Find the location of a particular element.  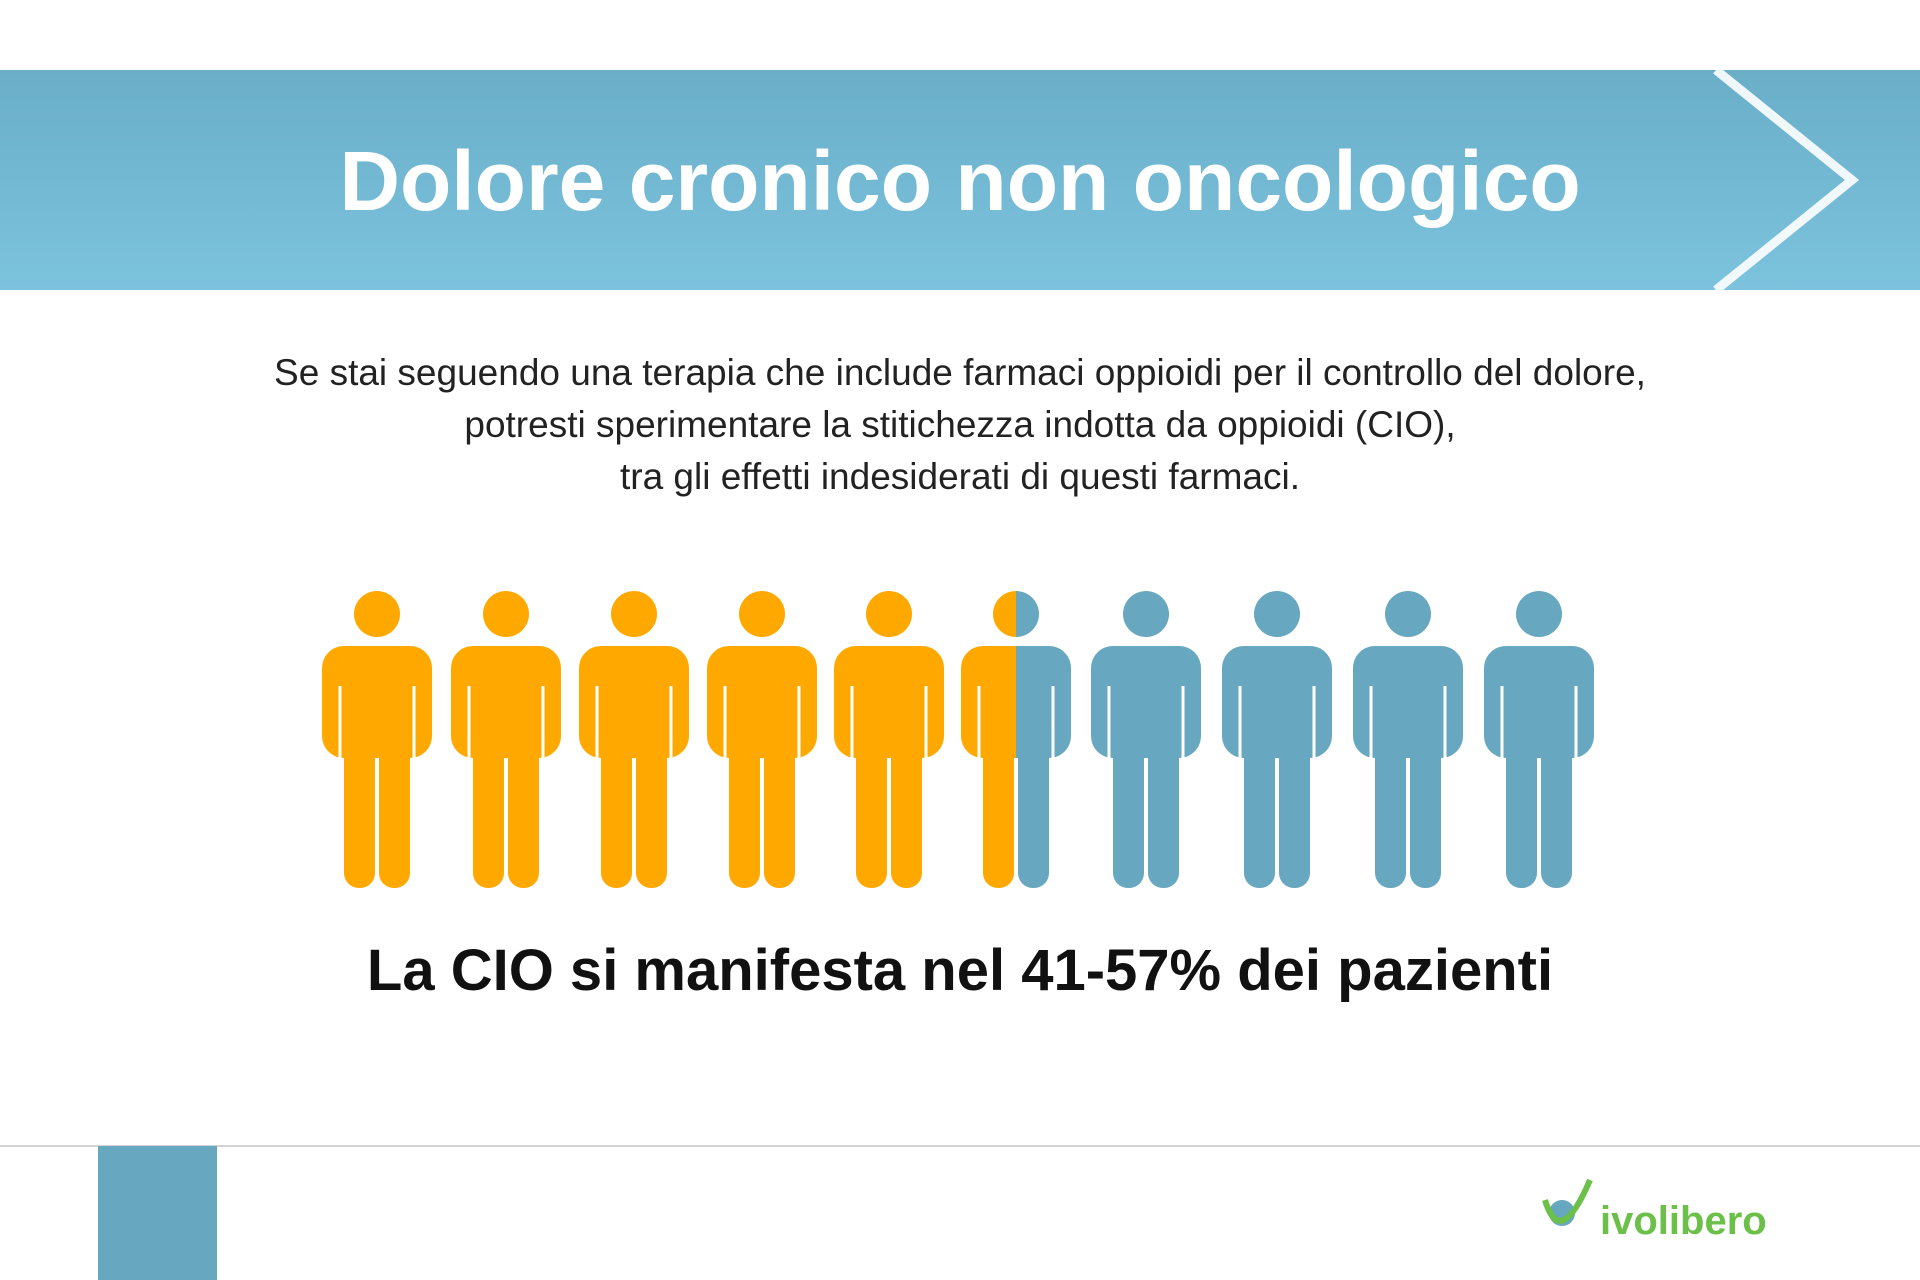

banner-chevron is located at coordinates (1786, 180).